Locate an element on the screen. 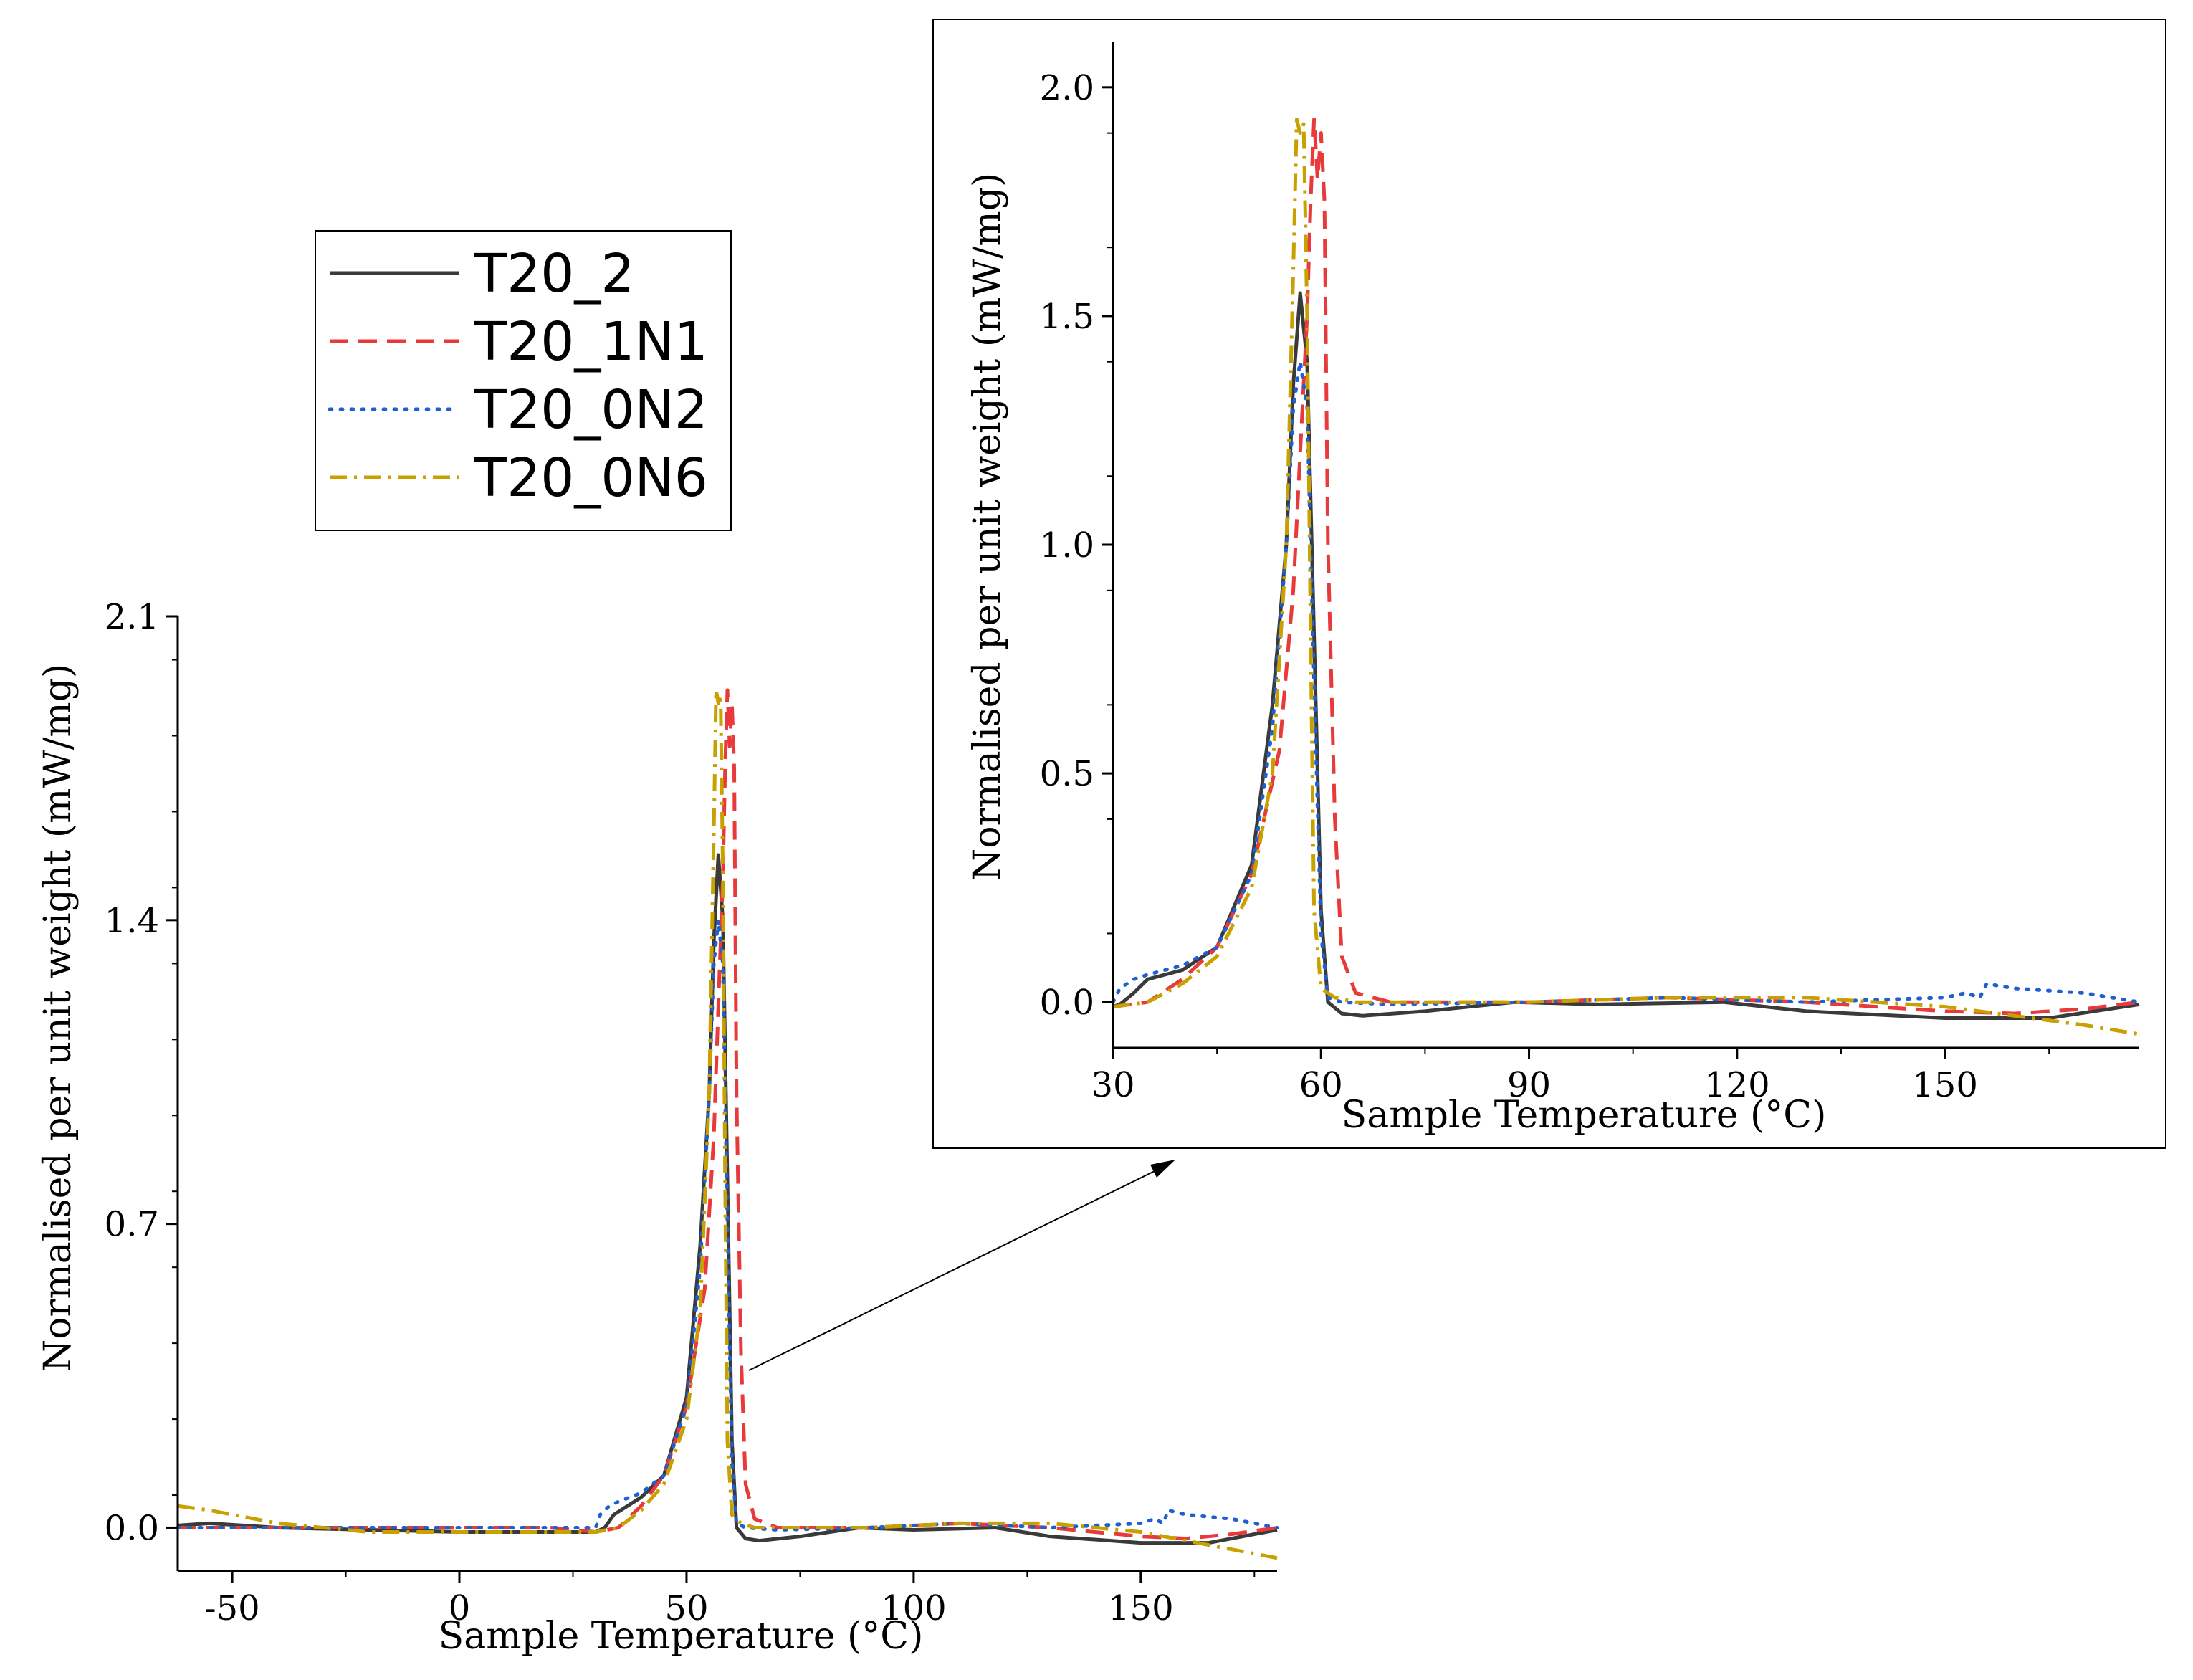  inset-x-tick-label: 60 is located at coordinates (1321, 1085).